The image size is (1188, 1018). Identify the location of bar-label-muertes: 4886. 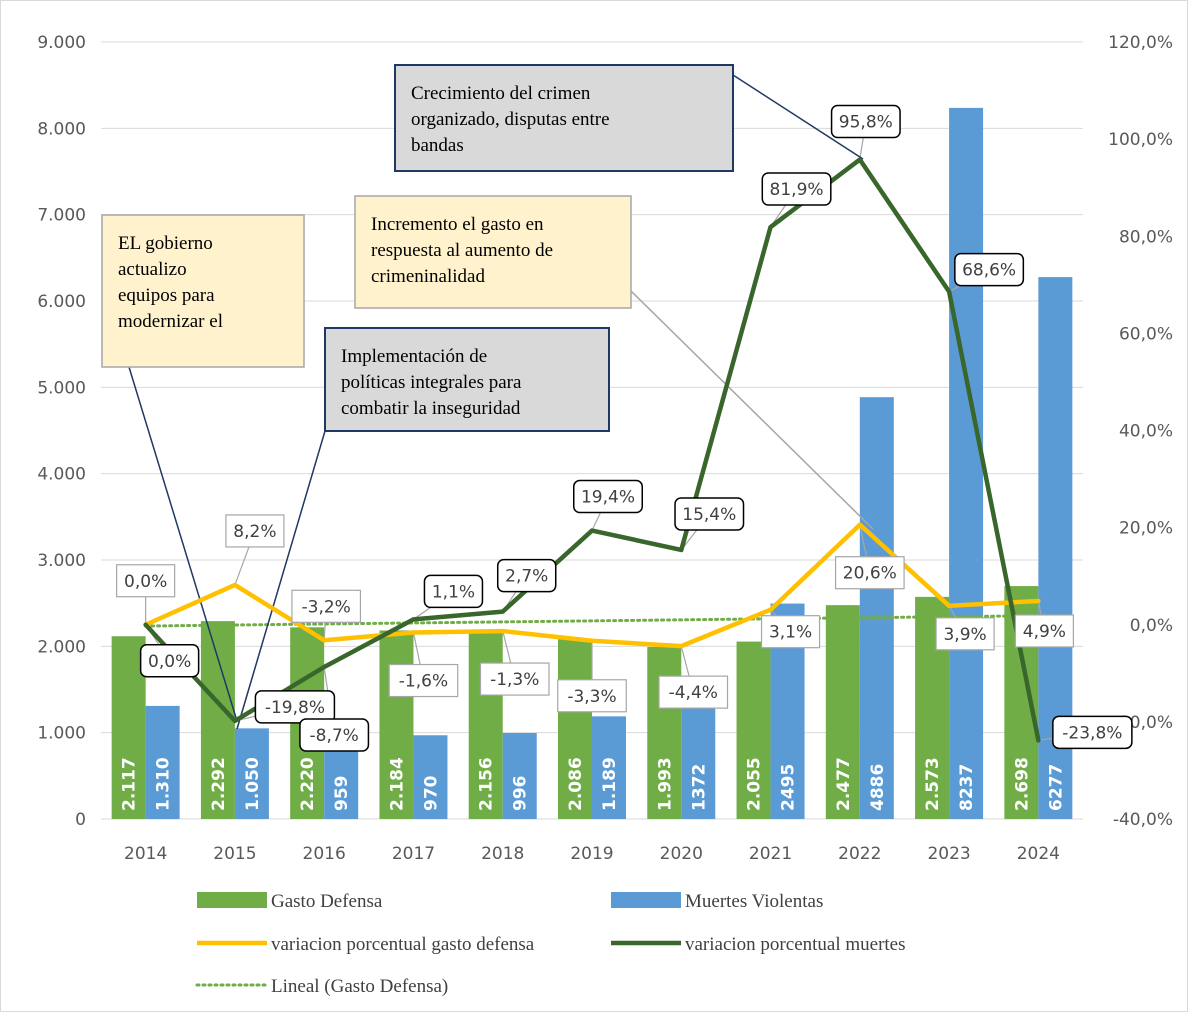
(878, 787).